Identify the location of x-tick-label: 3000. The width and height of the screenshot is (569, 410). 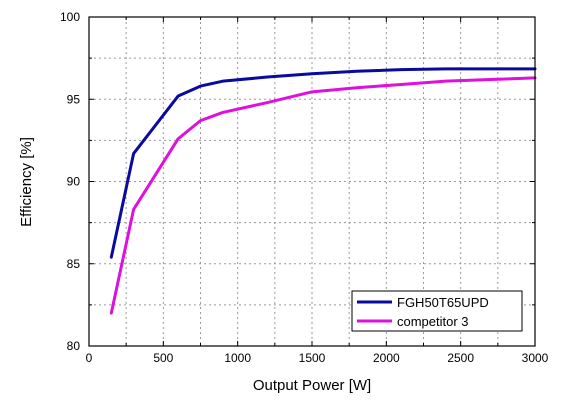
(535, 358).